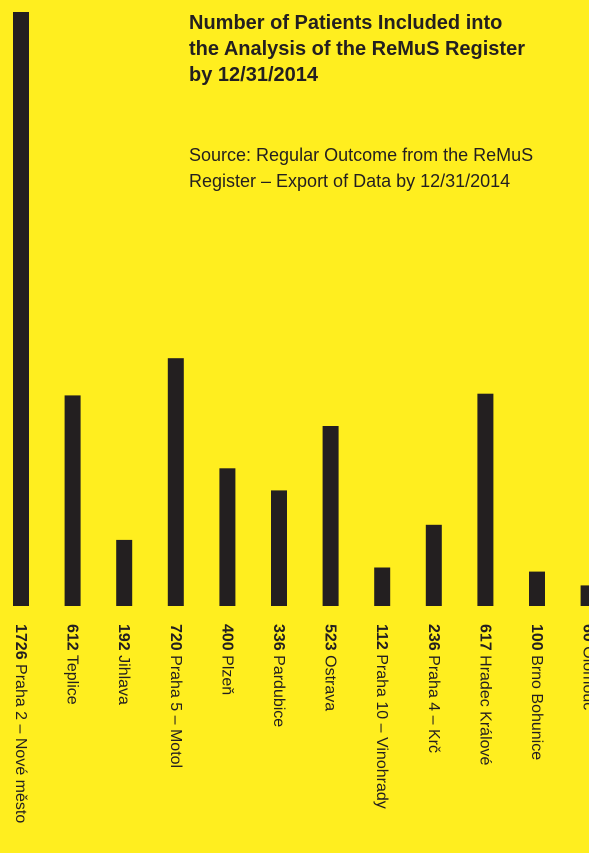 The width and height of the screenshot is (589, 853). Describe the element at coordinates (21, 742) in the screenshot. I see `bar-category-label: Praha 2 – Nové město` at that location.